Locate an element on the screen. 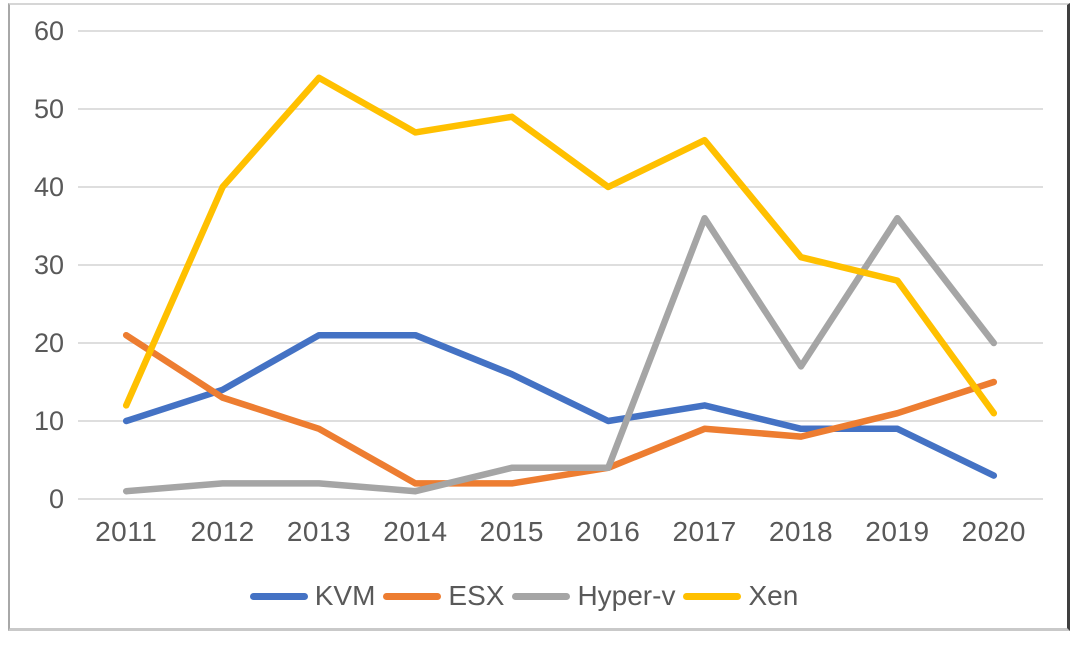 The width and height of the screenshot is (1080, 645). x-axis-label-2012: 2012 is located at coordinates (222, 531).